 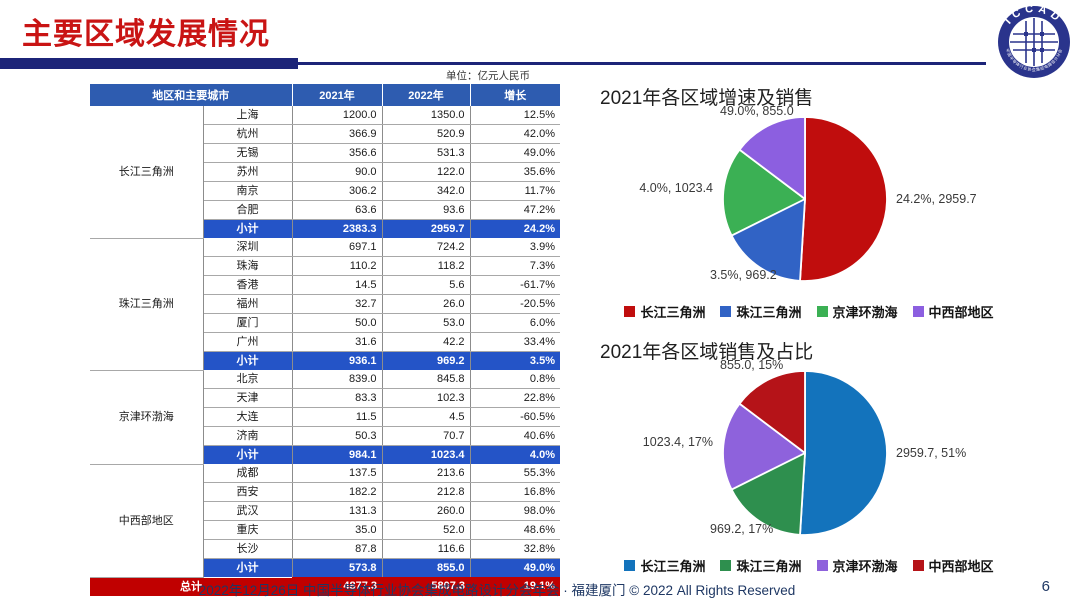 What do you see at coordinates (515, 360) in the screenshot?
I see `growth-cell: 3.5%` at bounding box center [515, 360].